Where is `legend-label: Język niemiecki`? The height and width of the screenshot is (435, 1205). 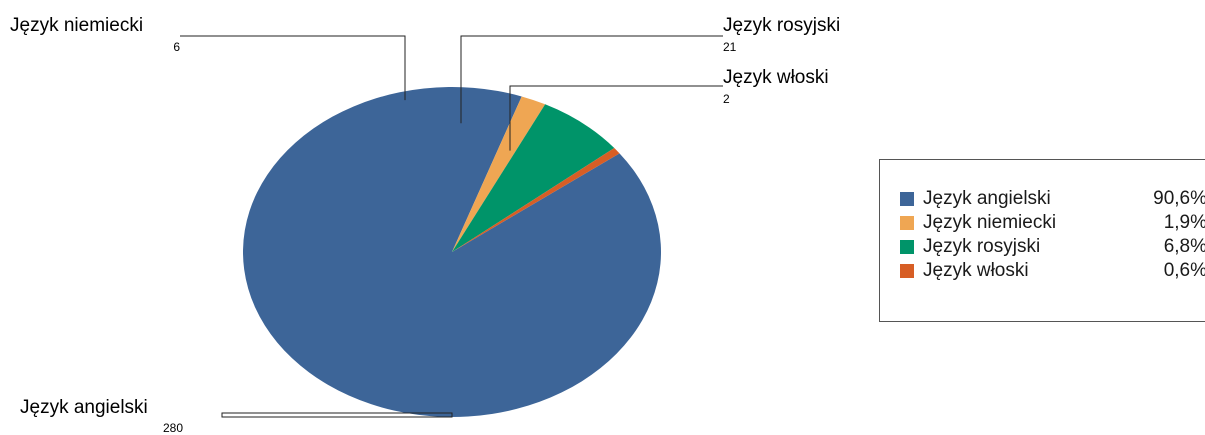
legend-label: Język niemiecki is located at coordinates (990, 222).